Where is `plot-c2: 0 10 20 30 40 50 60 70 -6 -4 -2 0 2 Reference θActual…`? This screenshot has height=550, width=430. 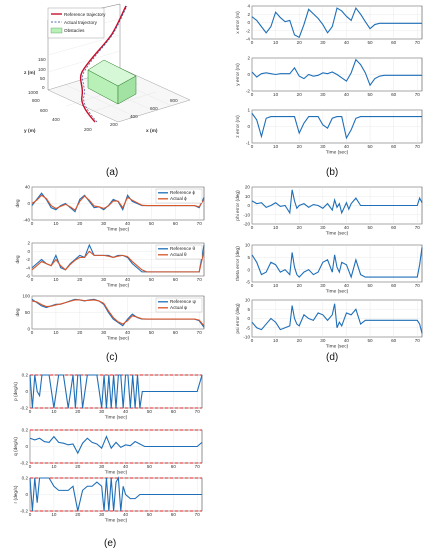 plot-c2: 0 10 20 30 40 50 60 70 -6 -4 -2 0 2 Reference θActual… is located at coordinates (110, 265).